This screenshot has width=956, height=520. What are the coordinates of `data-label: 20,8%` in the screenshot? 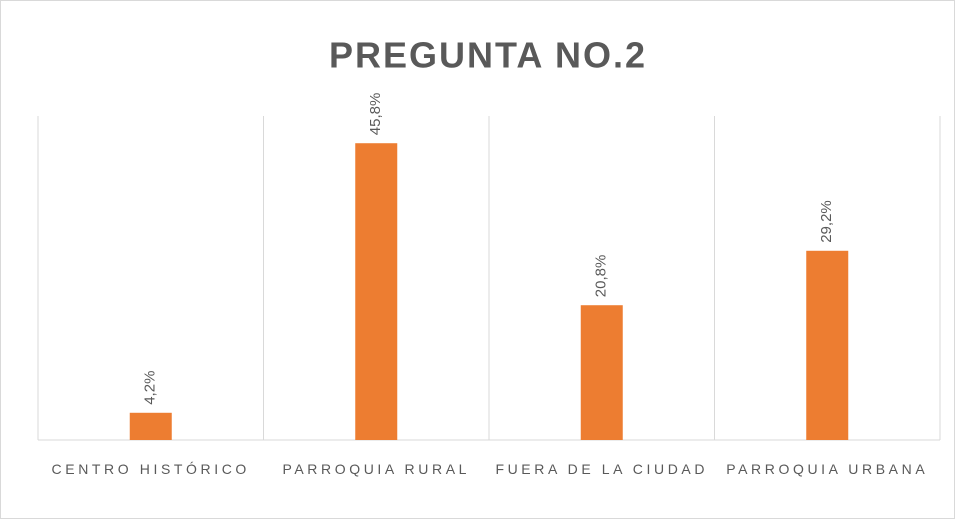 It's located at (601, 276).